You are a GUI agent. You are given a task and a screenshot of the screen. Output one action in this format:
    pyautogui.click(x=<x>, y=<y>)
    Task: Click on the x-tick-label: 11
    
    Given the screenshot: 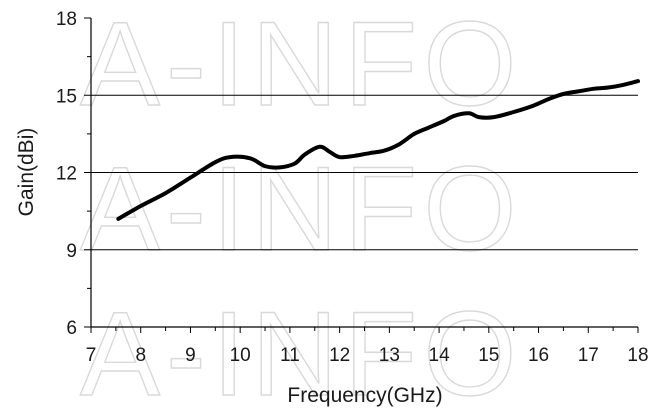 What is the action you would take?
    pyautogui.click(x=290, y=355)
    